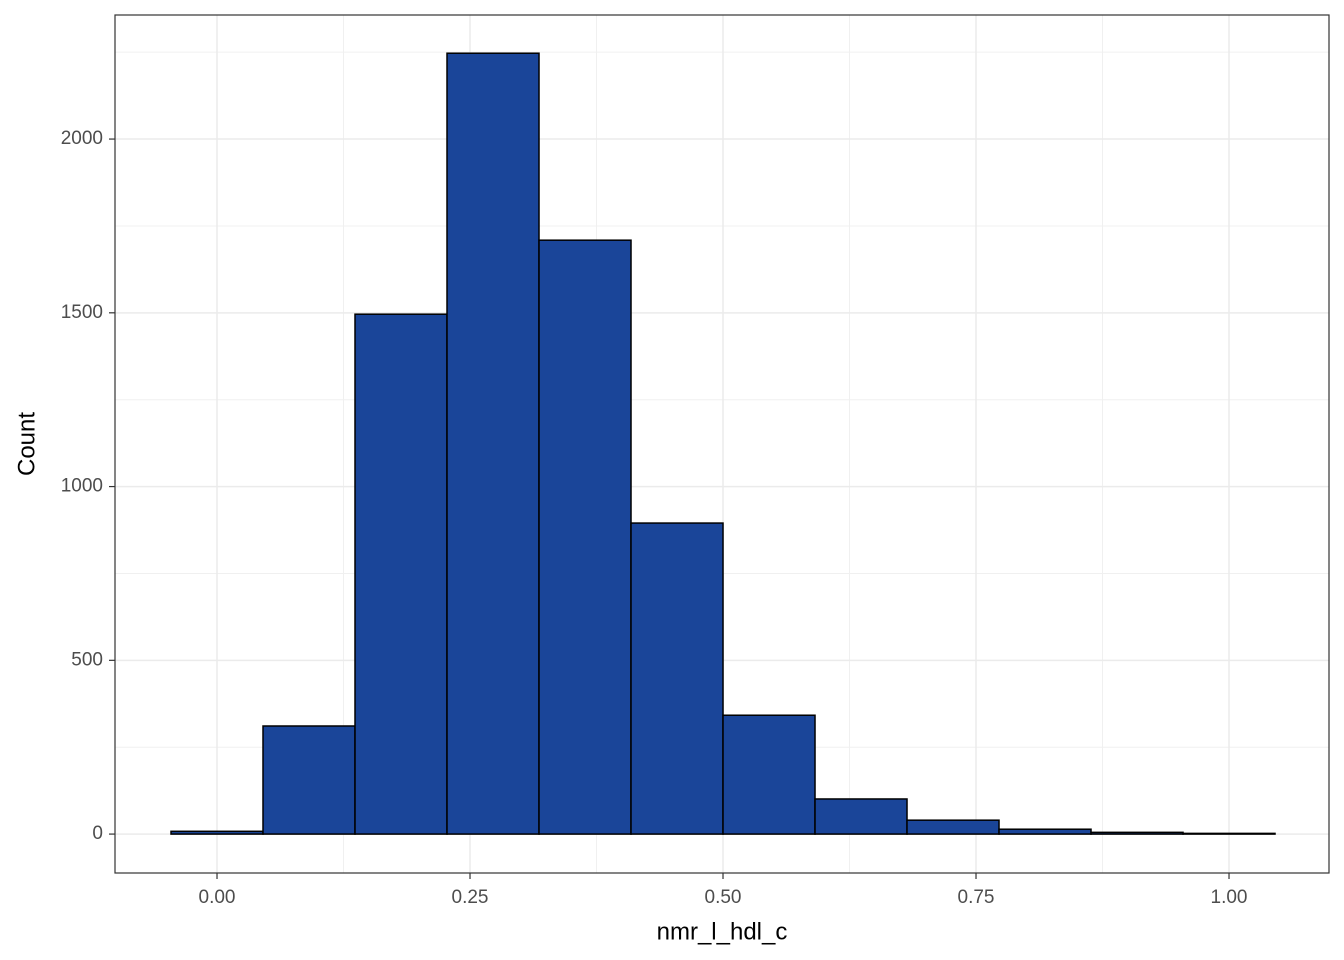 This screenshot has height=960, width=1344. What do you see at coordinates (217, 897) in the screenshot?
I see `x-tick-label: 0.00` at bounding box center [217, 897].